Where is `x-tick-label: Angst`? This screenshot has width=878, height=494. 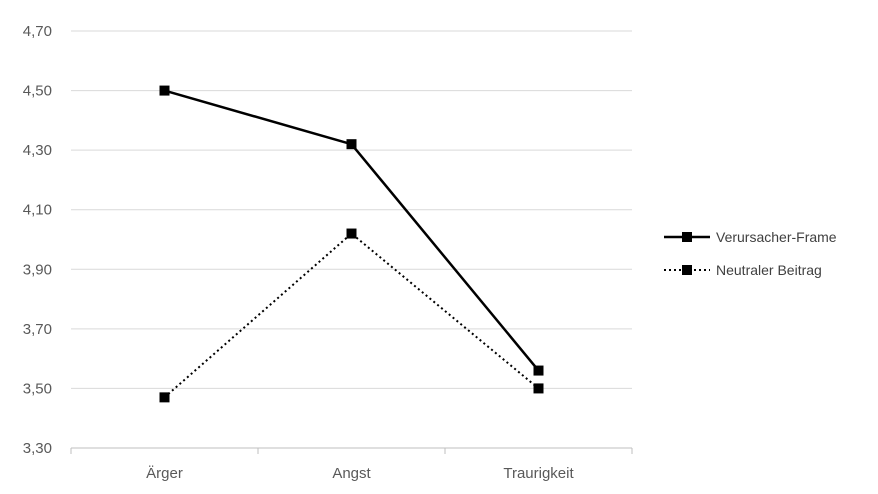 x-tick-label: Angst is located at coordinates (351, 473).